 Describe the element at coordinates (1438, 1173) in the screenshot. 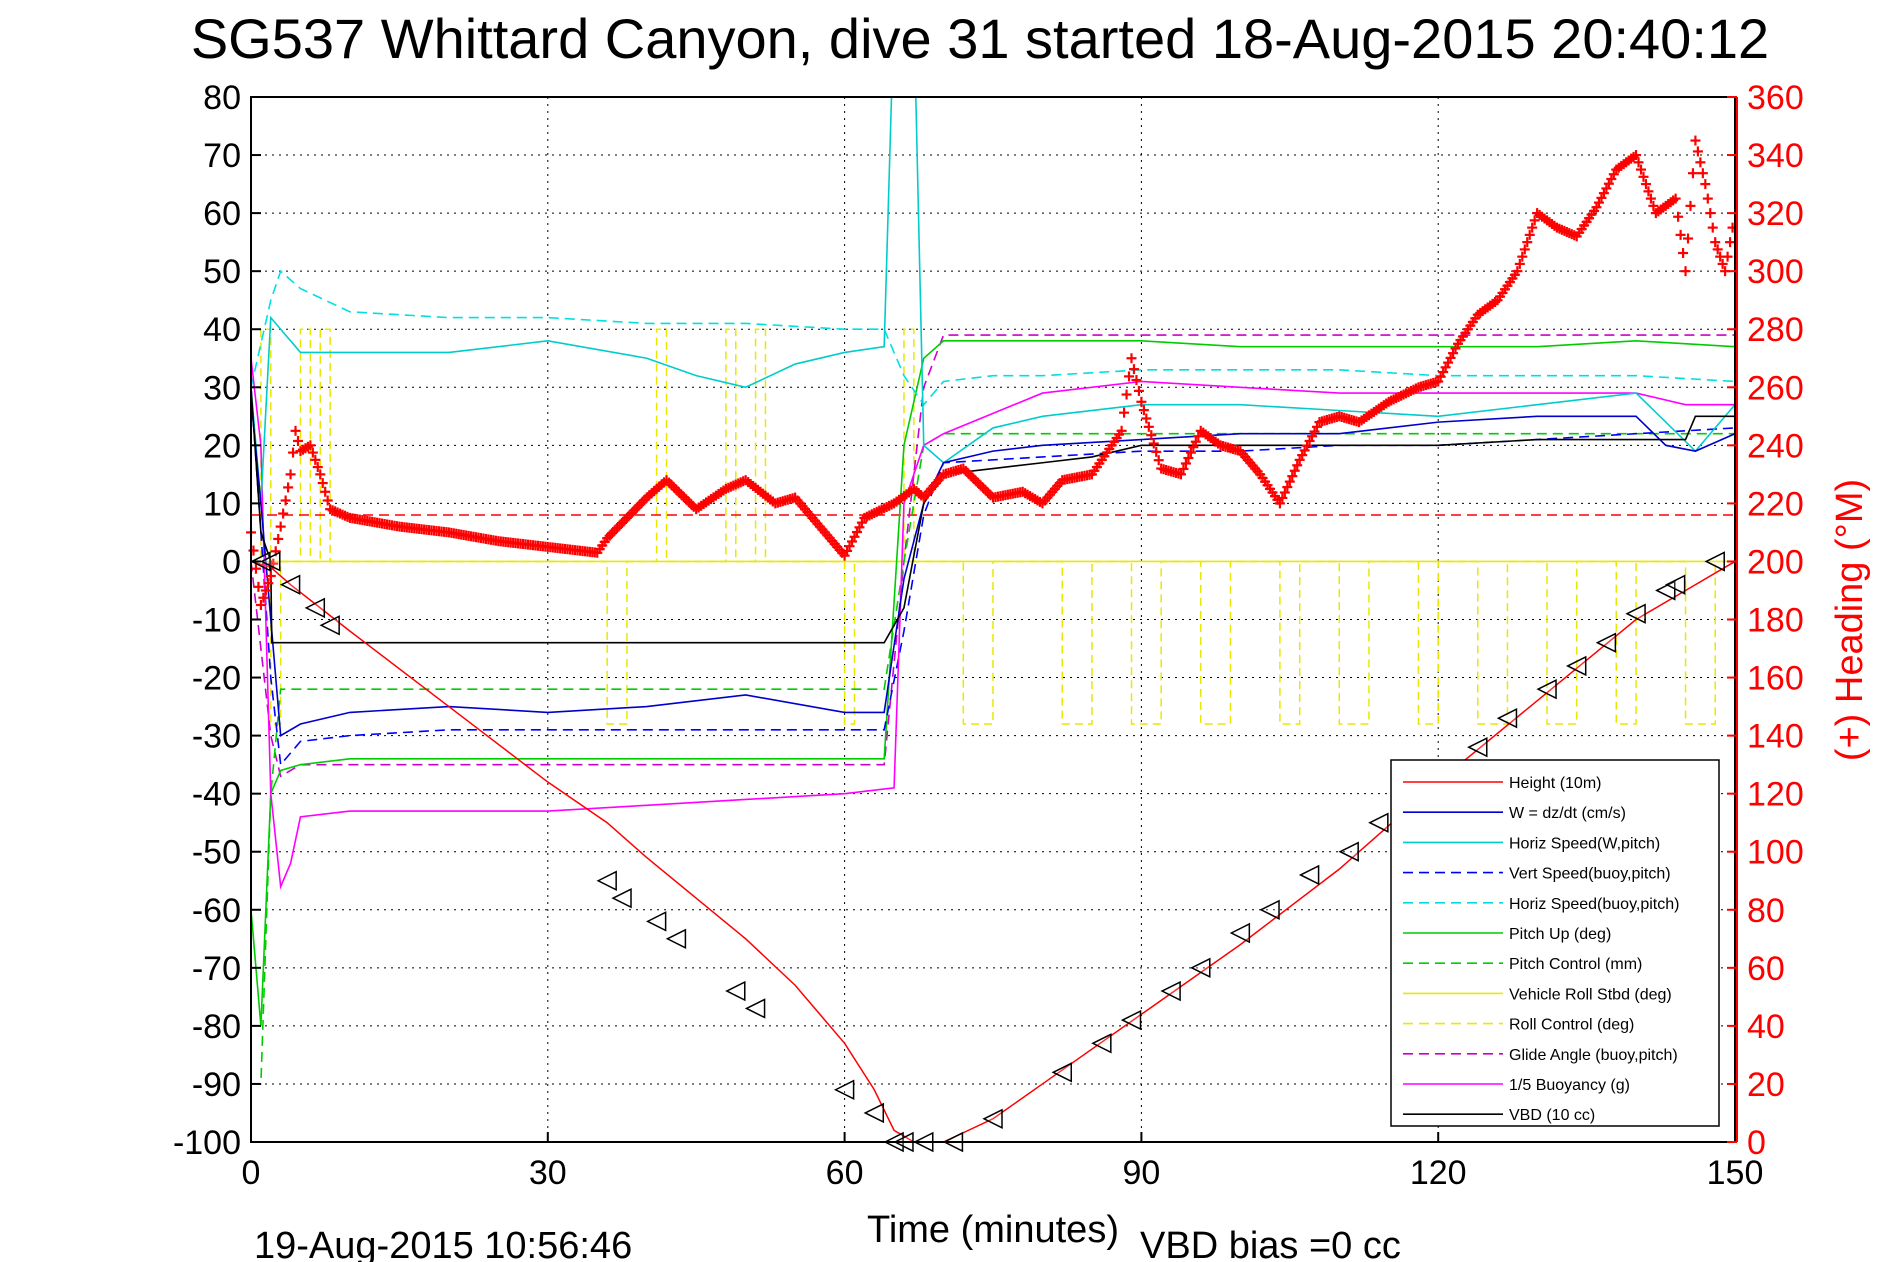

I see `x-tick-label: 120` at that location.